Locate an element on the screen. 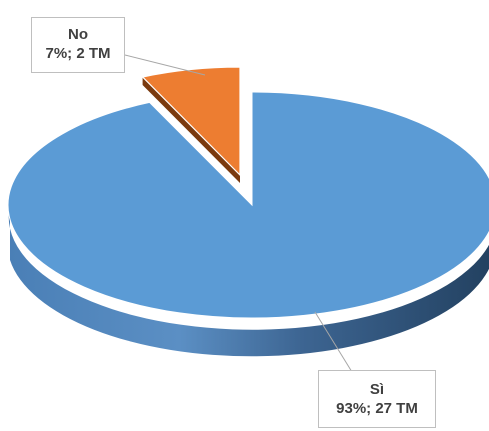  pie-slice-no is located at coordinates (191, 121).